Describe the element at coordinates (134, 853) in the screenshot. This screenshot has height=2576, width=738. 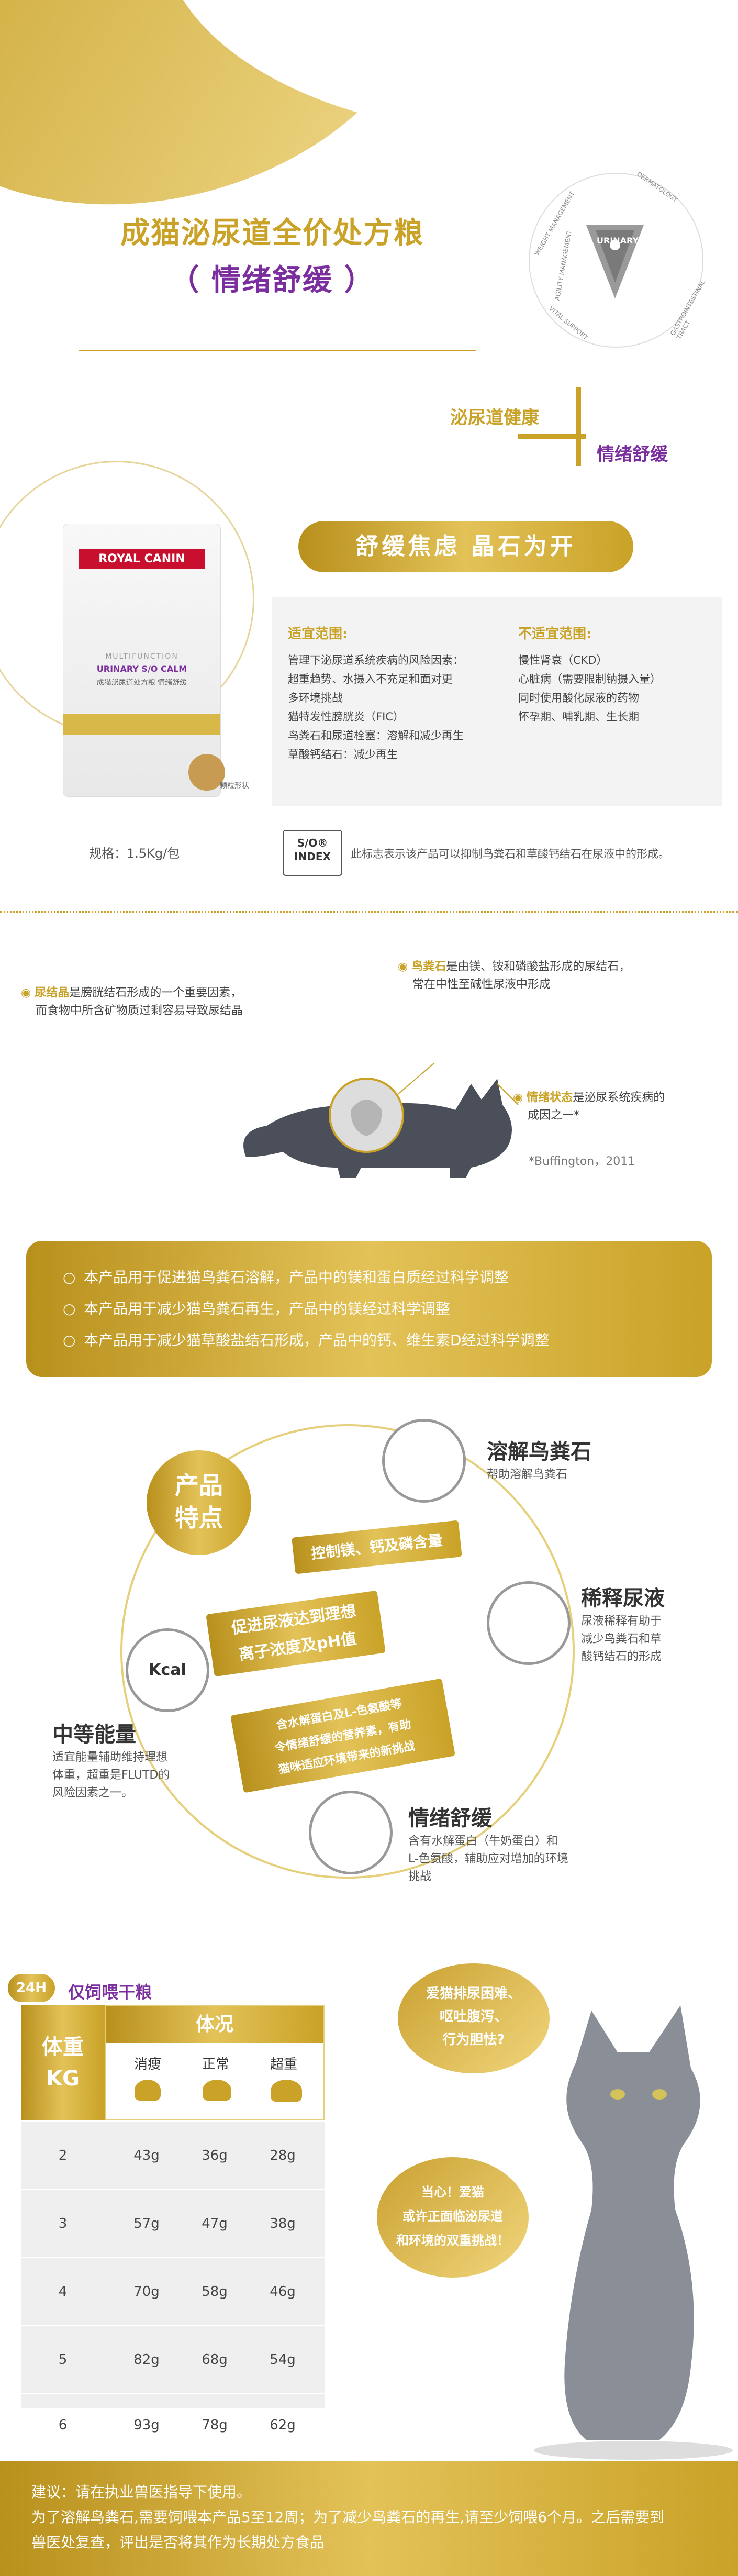
I see `product-spec: 规格：1.5Kg/包` at that location.